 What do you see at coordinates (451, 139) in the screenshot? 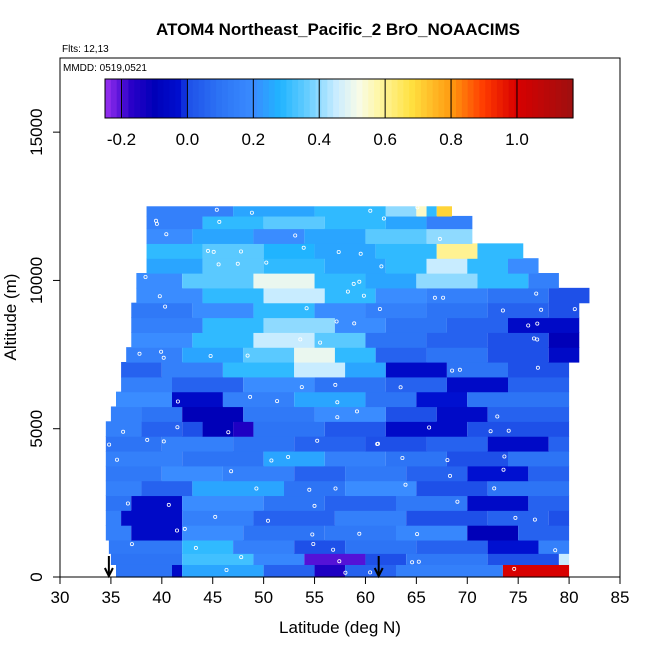
I see `colorbar-tick-label: 0.8` at bounding box center [451, 139].